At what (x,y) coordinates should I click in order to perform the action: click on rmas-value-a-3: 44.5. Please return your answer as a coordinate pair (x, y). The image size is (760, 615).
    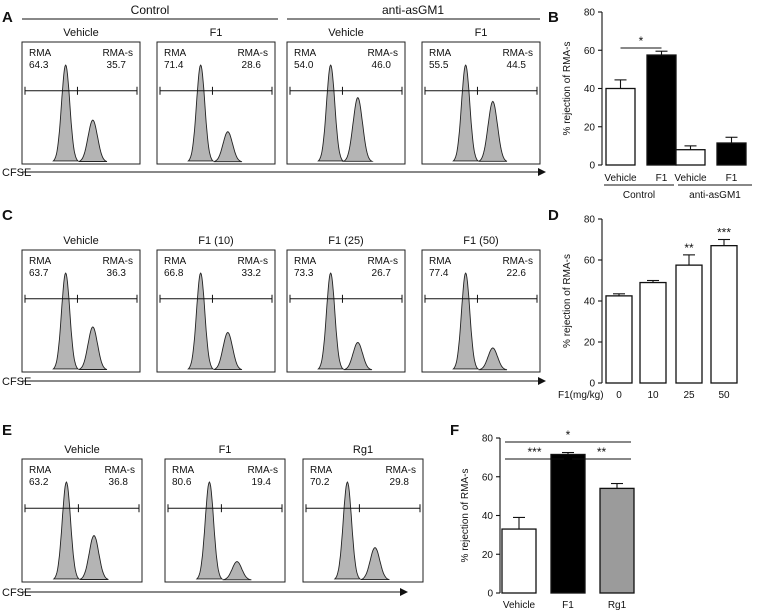
    Looking at the image, I should click on (517, 65).